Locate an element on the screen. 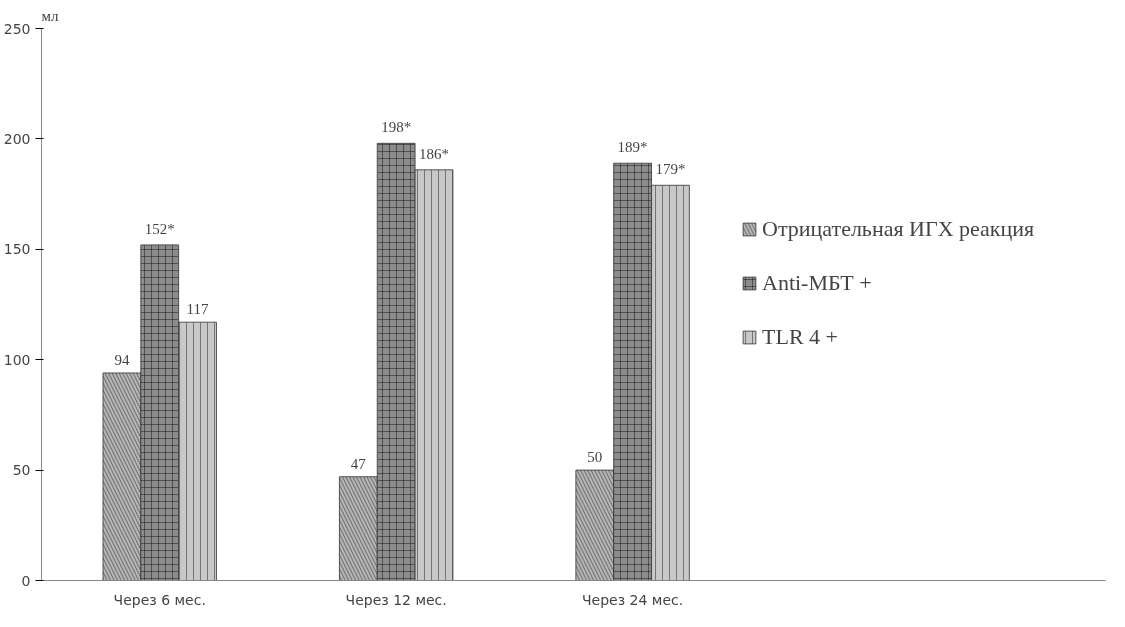 The height and width of the screenshot is (627, 1125). data-label: 117 is located at coordinates (198, 309).